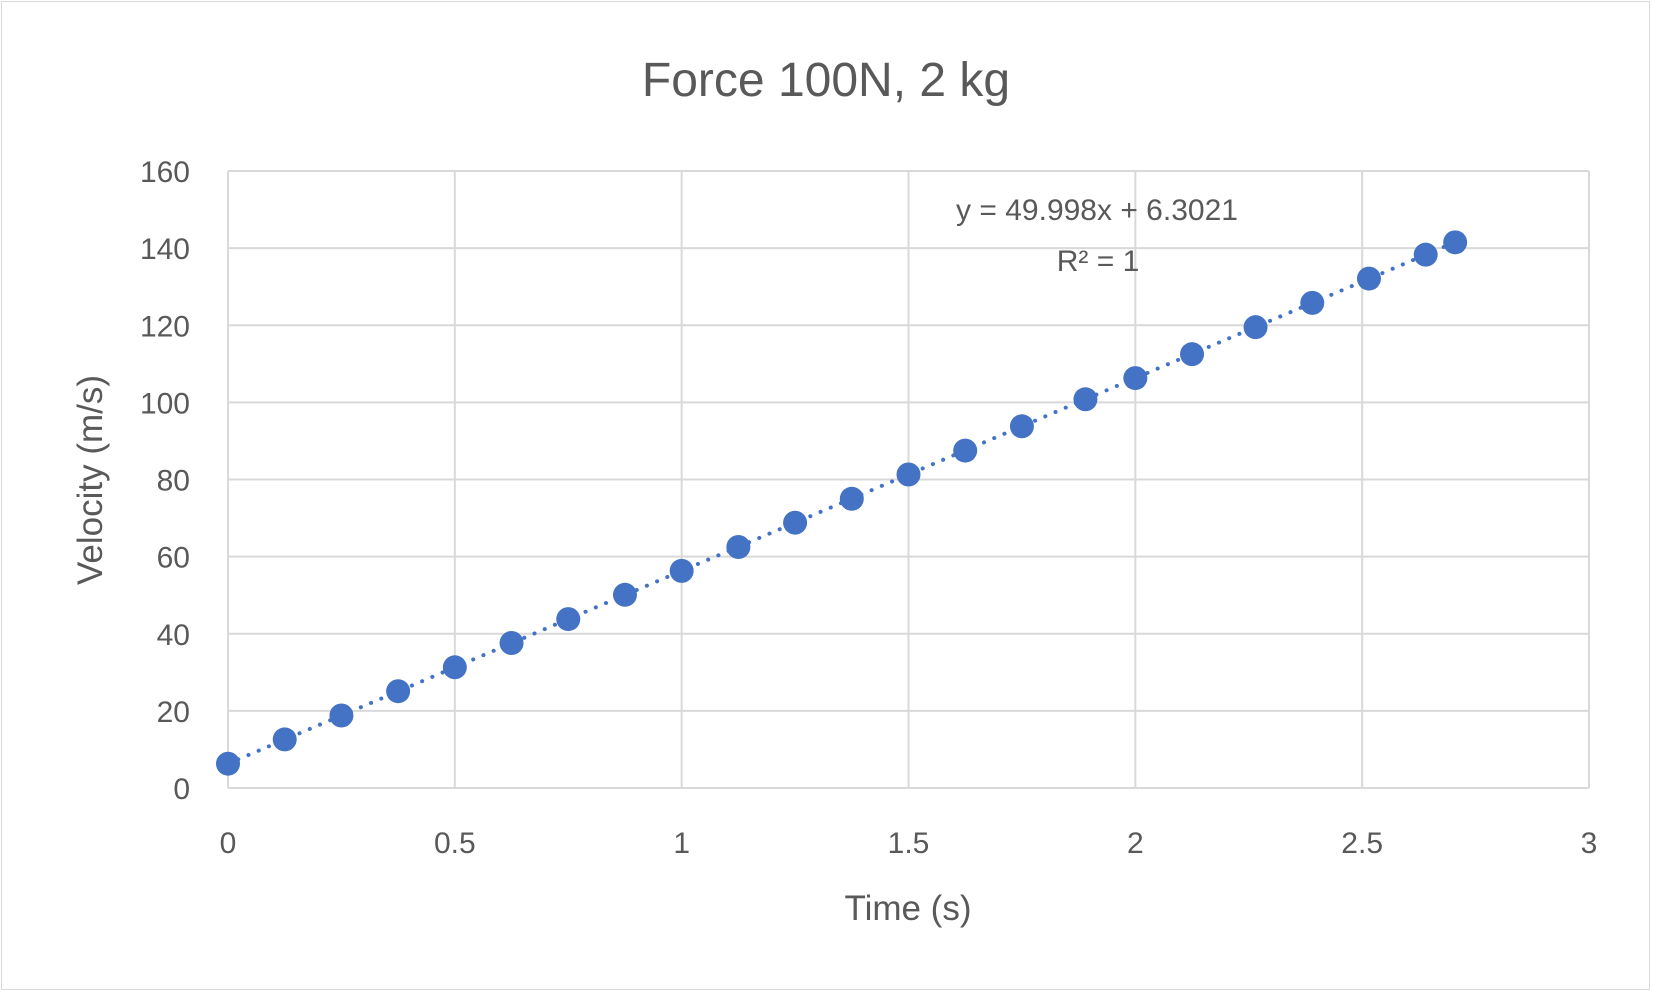 This screenshot has height=993, width=1653. What do you see at coordinates (90, 480) in the screenshot?
I see `y-axis-title: Velocity (m/s)` at bounding box center [90, 480].